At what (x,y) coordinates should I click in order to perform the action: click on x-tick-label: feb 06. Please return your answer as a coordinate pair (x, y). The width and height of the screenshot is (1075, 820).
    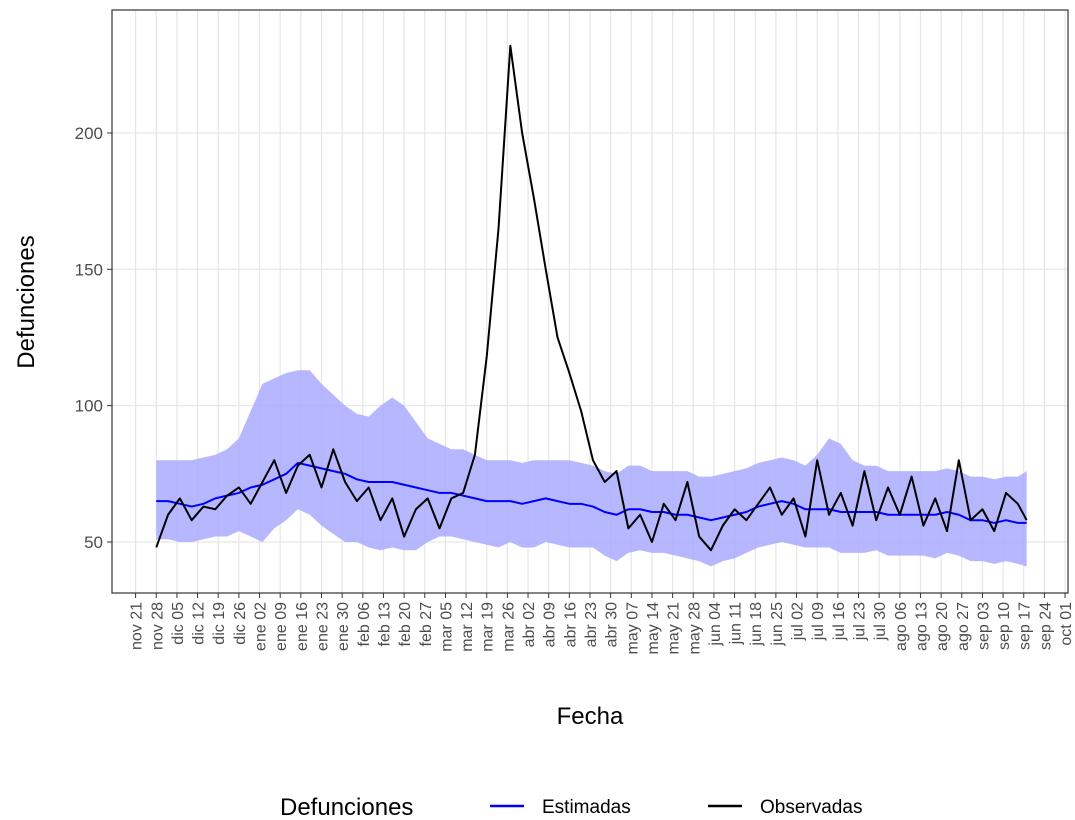
    Looking at the image, I should click on (364, 624).